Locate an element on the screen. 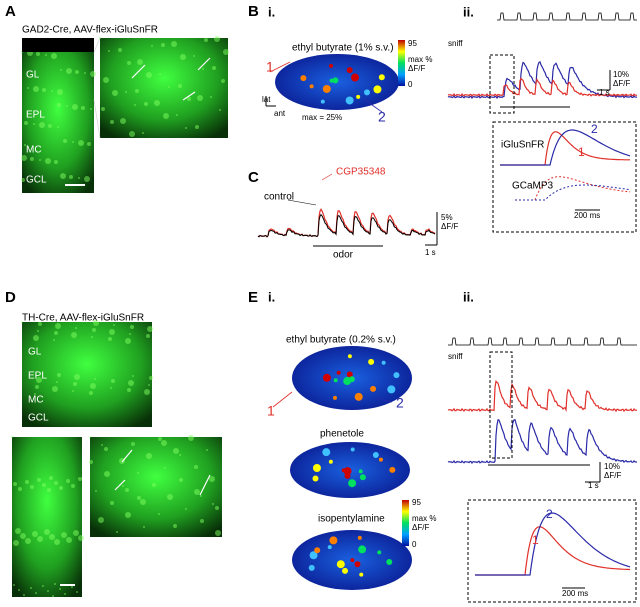 Image resolution: width=640 pixels, height=607 pixels. layer-label: GL is located at coordinates (33, 75).